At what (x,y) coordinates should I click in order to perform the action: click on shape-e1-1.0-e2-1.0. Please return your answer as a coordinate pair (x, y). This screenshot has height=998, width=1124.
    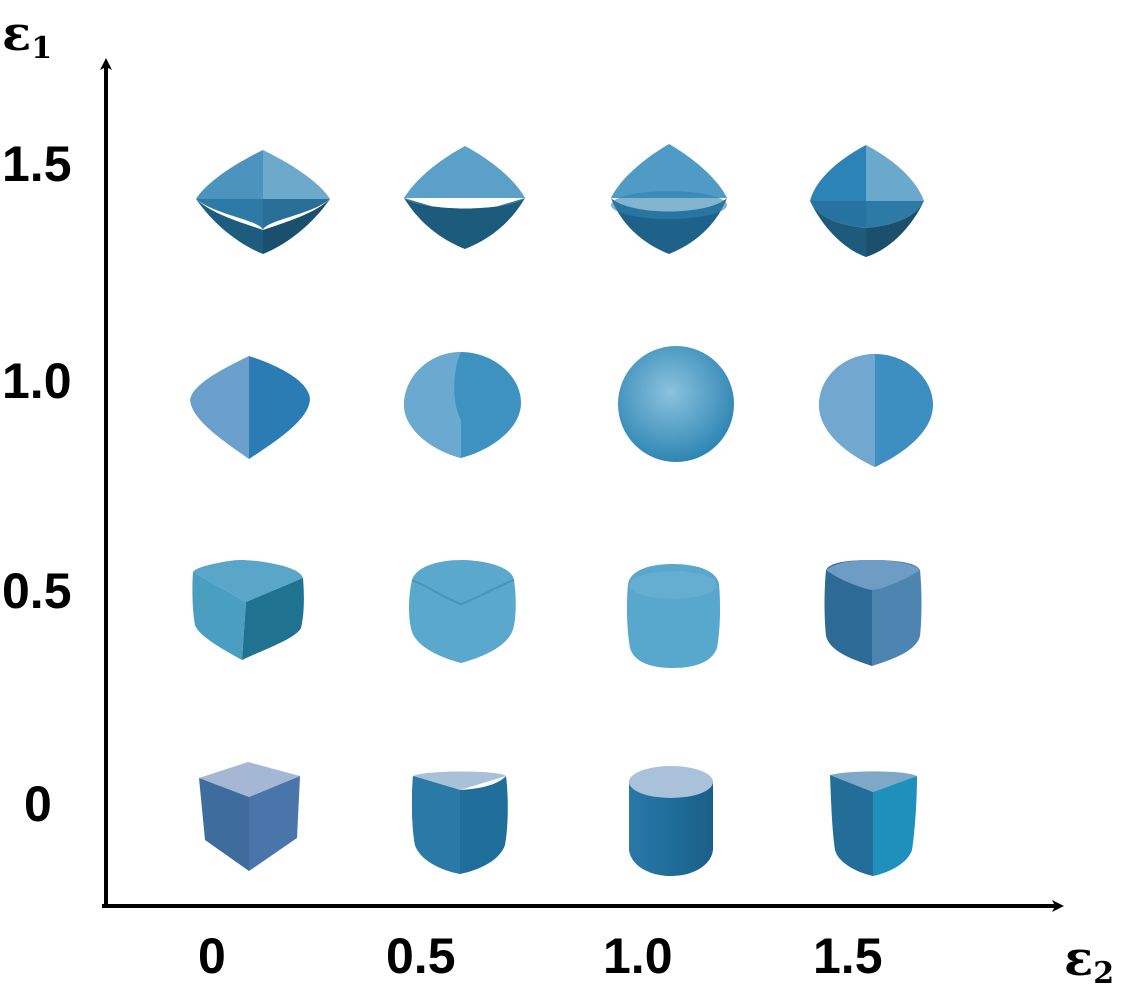
    Looking at the image, I should click on (676, 404).